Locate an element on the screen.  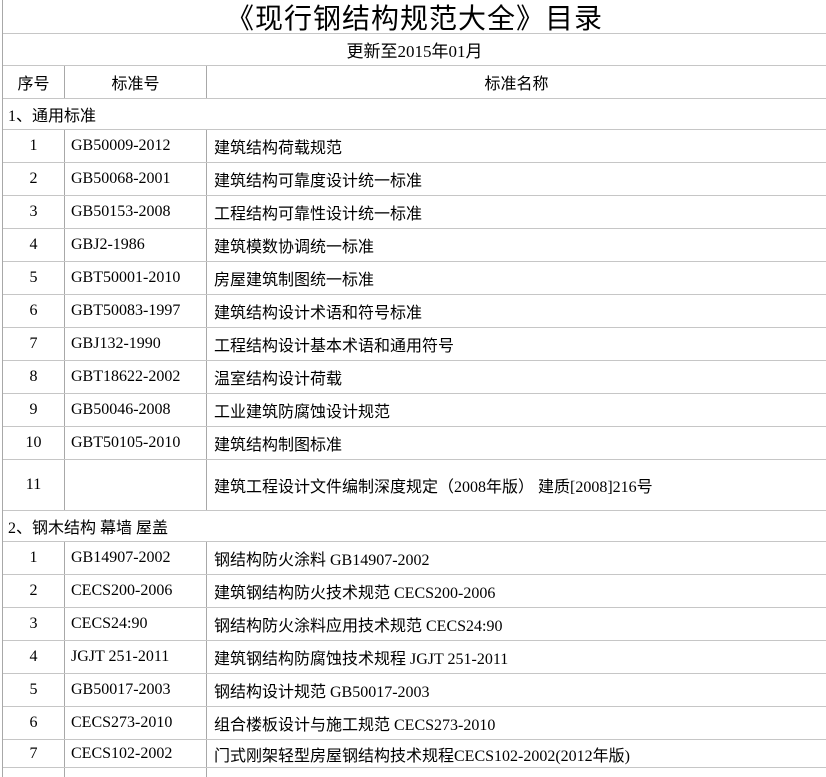
table-header-row: 序号 标准号 标准名称 is located at coordinates (414, 82).